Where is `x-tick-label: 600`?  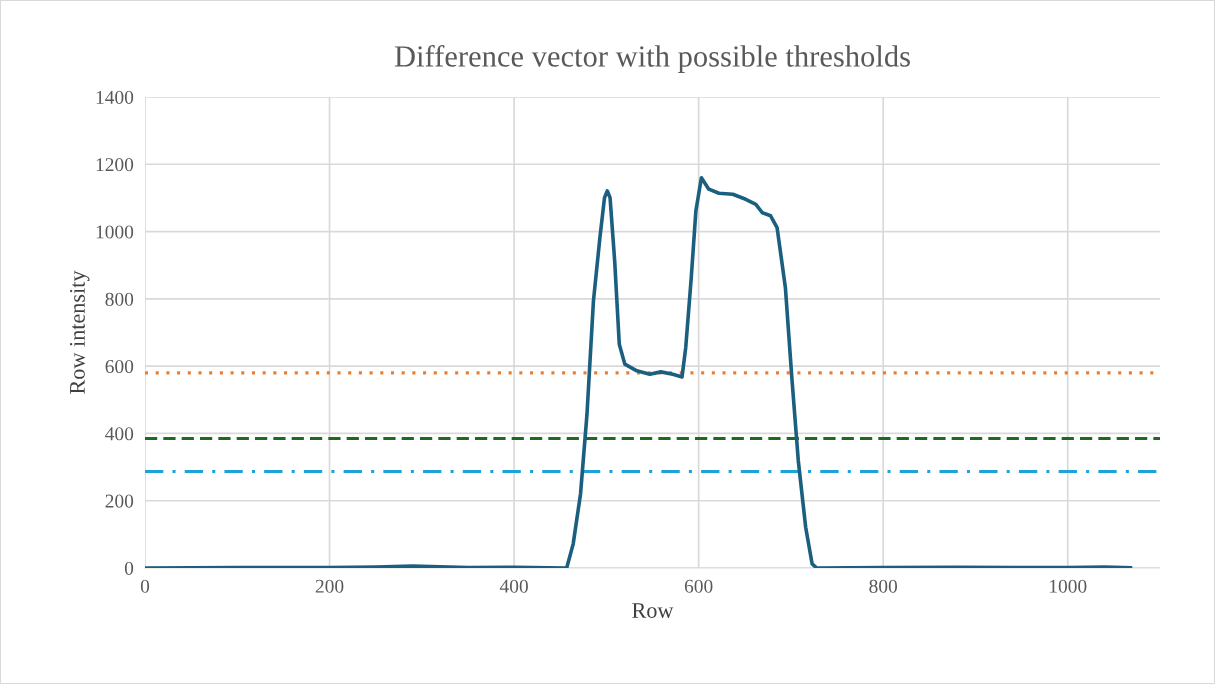
x-tick-label: 600 is located at coordinates (698, 586).